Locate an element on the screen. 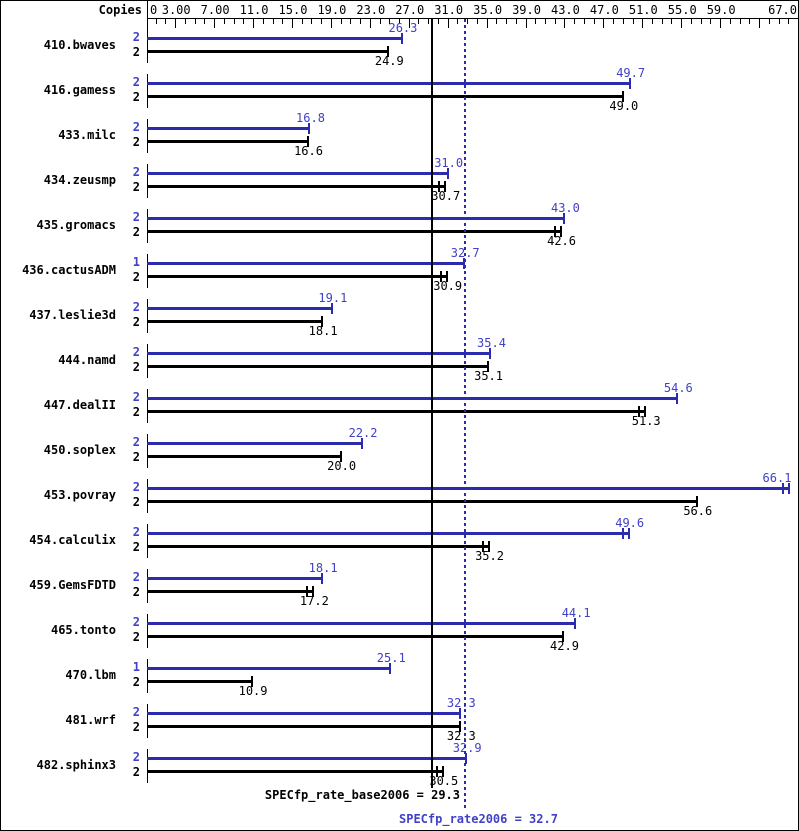 The width and height of the screenshot is (799, 831). base-value-label: 30.5 is located at coordinates (444, 781).